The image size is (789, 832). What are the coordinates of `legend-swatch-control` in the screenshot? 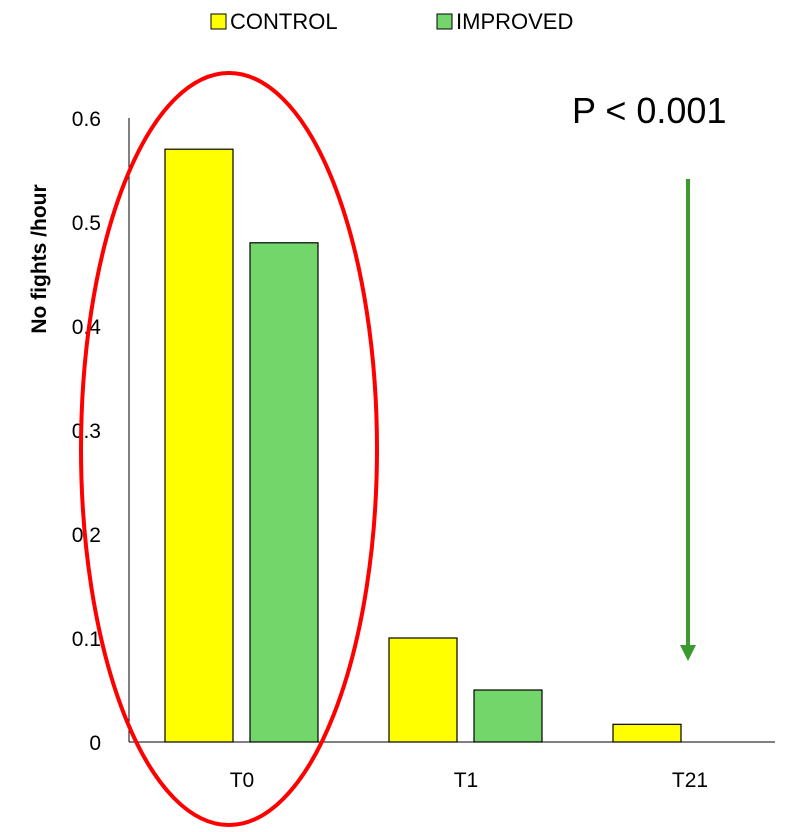 It's located at (218, 21).